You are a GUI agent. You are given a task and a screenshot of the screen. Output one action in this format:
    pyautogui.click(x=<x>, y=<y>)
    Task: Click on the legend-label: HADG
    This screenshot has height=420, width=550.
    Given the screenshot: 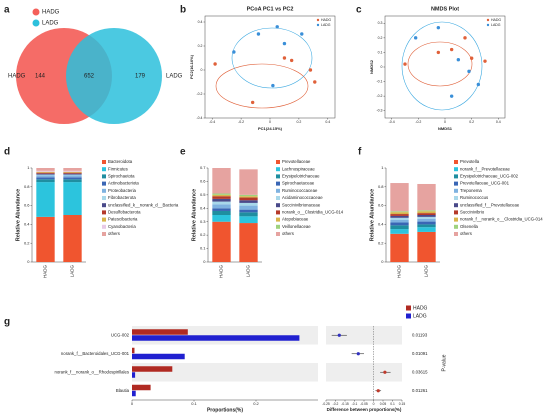 What is the action you would take?
    pyautogui.click(x=420, y=308)
    